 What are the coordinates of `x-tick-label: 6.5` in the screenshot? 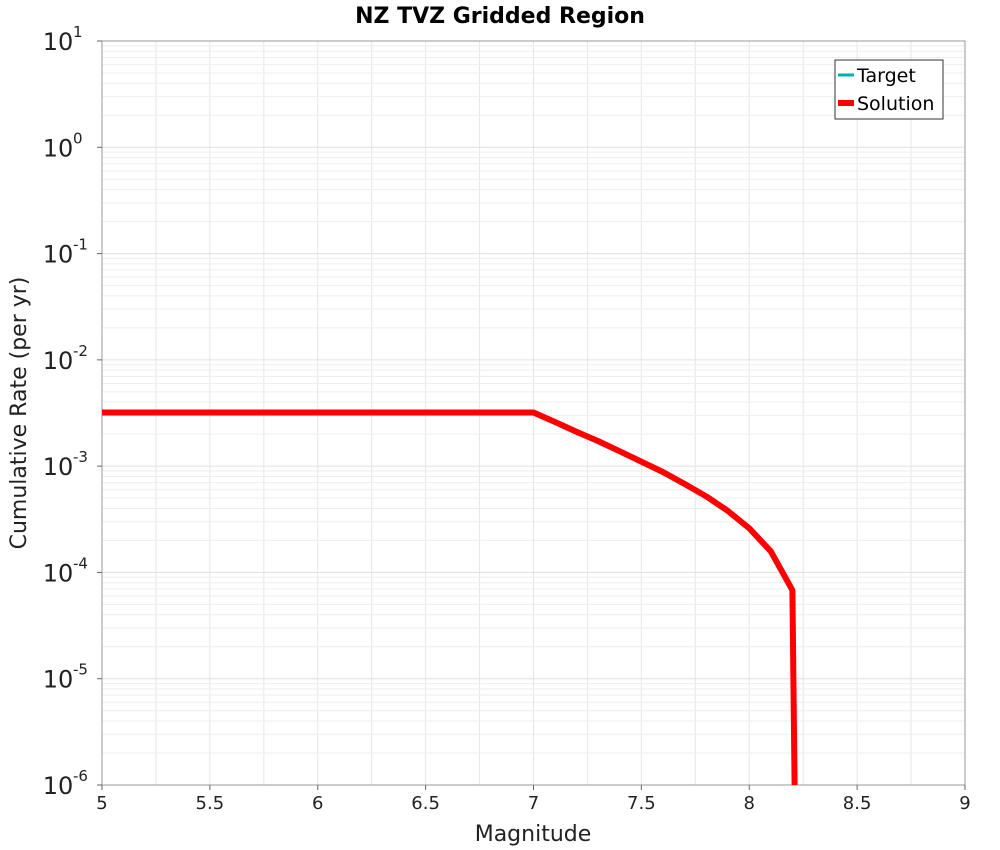 It's located at (425, 803).